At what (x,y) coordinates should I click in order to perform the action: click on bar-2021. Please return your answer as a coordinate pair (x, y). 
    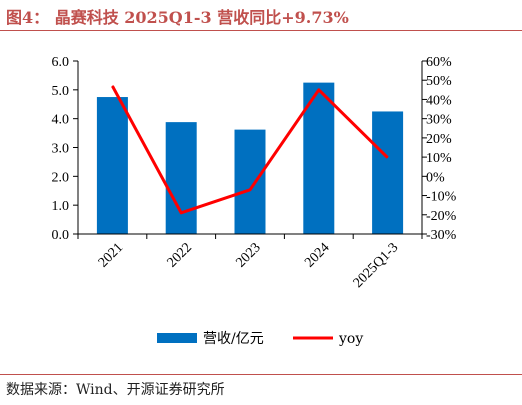
    Looking at the image, I should click on (112, 166).